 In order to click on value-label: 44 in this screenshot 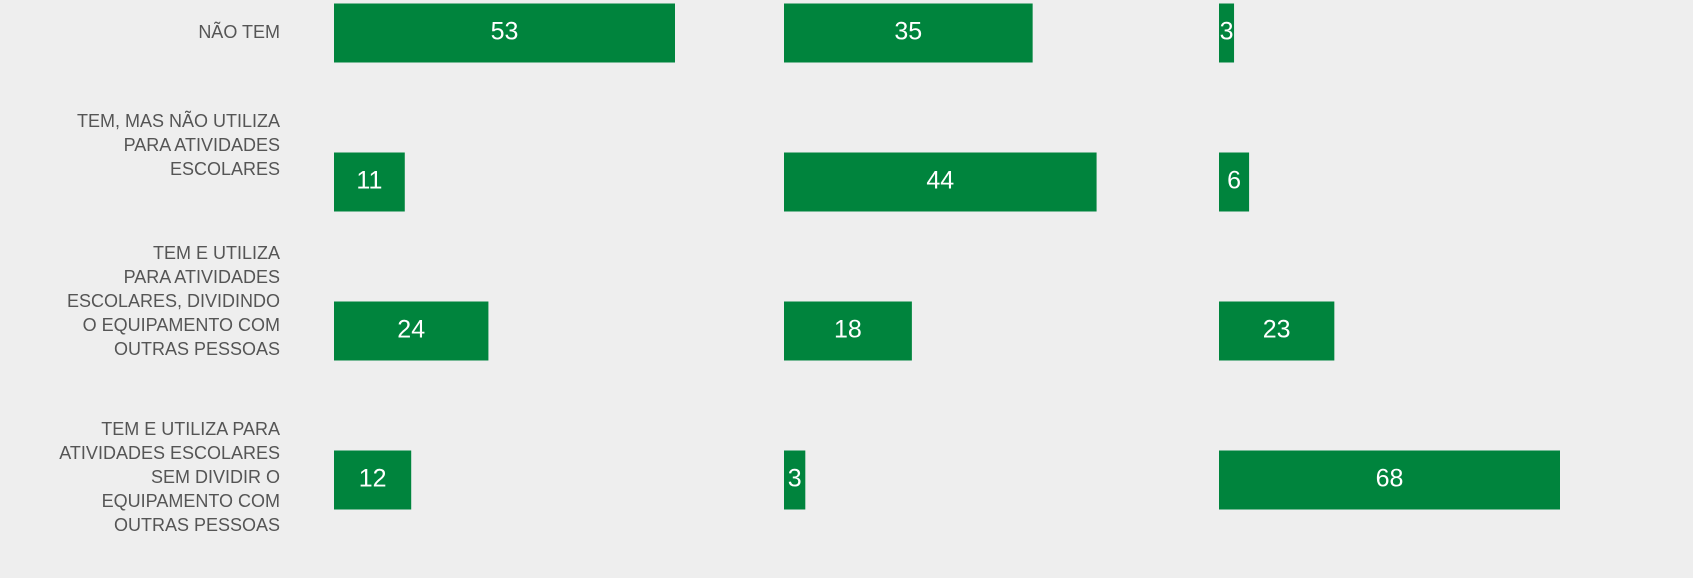, I will do `click(940, 181)`.